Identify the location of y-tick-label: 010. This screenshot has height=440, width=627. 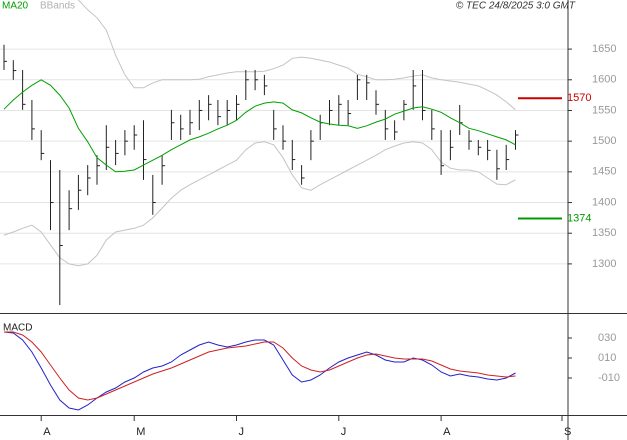
(607, 358).